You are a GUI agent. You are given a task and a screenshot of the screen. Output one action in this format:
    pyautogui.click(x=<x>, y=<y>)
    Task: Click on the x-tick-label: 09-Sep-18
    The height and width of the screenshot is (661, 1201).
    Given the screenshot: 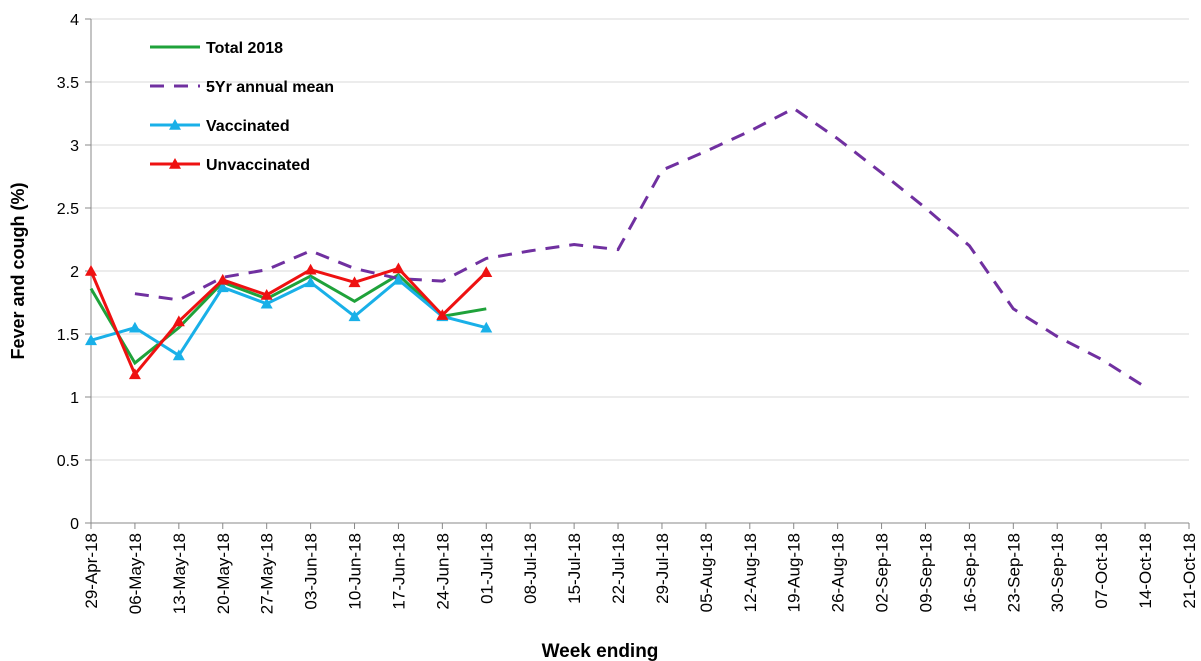 What is the action you would take?
    pyautogui.click(x=925, y=572)
    